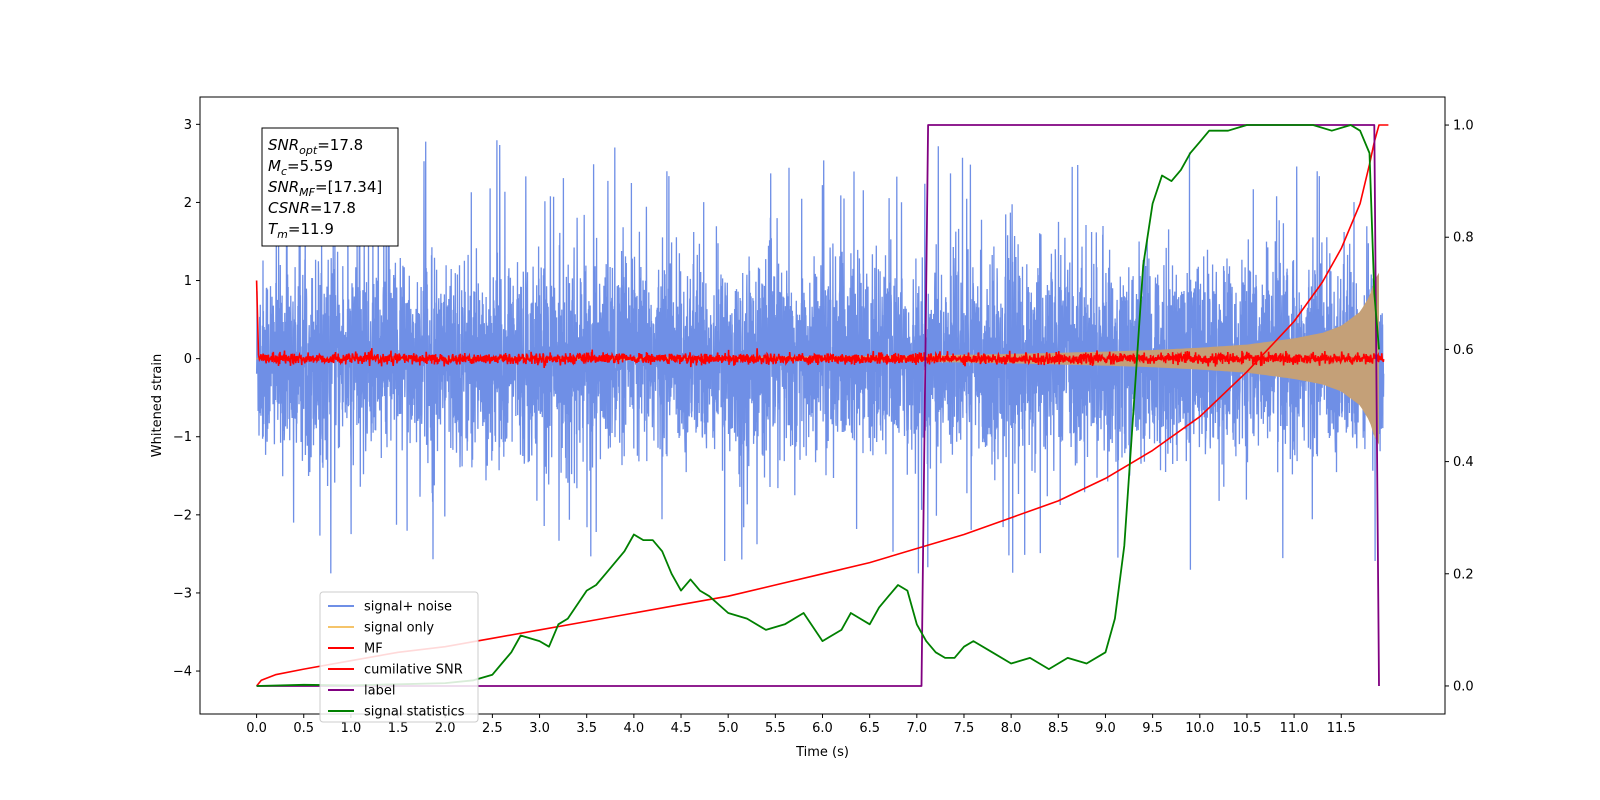 The width and height of the screenshot is (1600, 800). Describe the element at coordinates (284, 171) in the screenshot. I see `info-subscript: c` at that location.